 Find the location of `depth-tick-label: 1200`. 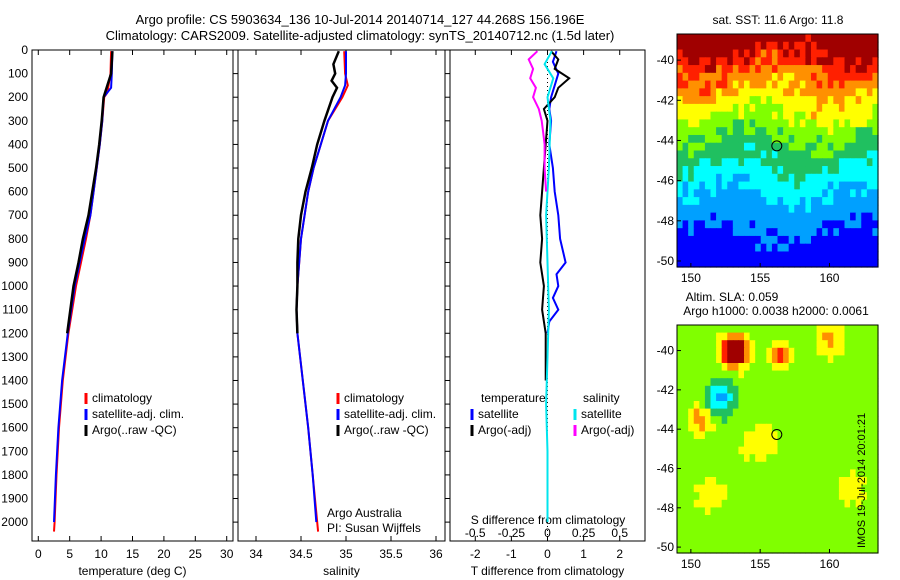

depth-tick-label: 1200 is located at coordinates (14, 333).